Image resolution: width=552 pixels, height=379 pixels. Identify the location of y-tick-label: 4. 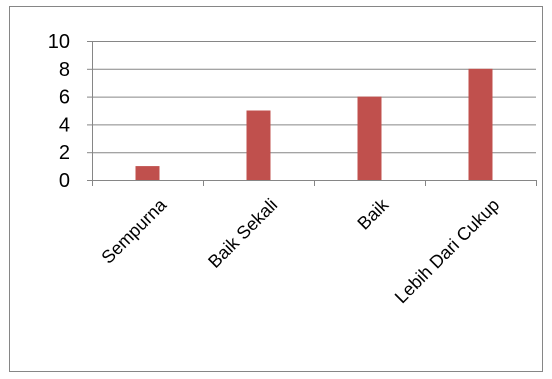
(64, 125).